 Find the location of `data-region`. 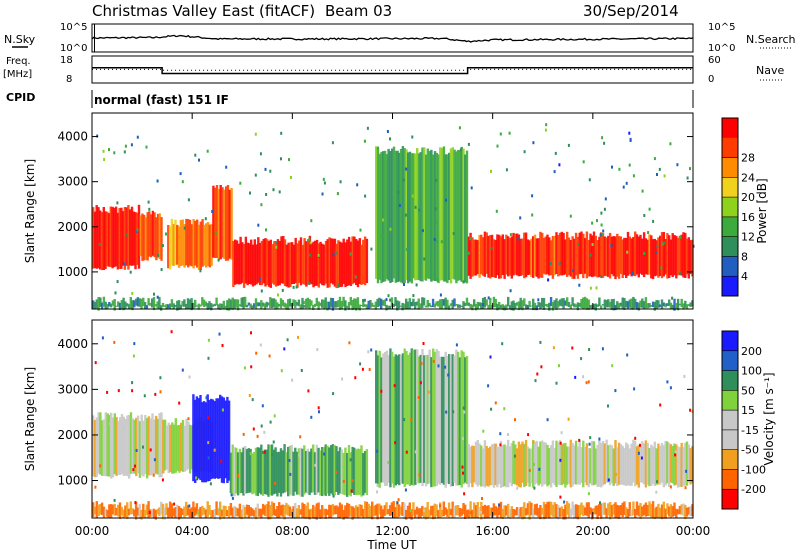

data-region is located at coordinates (422, 215).